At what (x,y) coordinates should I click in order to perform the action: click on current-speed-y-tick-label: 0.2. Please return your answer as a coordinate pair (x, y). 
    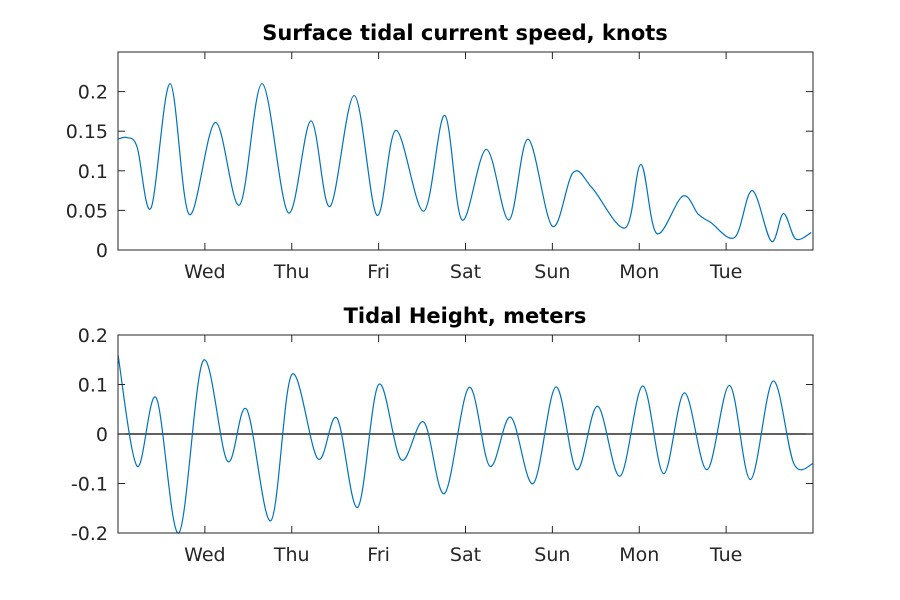
    Looking at the image, I should click on (93, 93).